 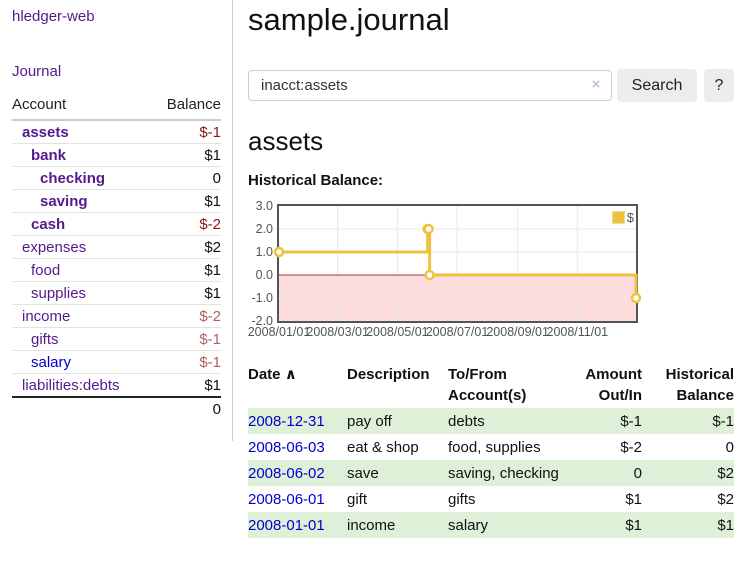 What do you see at coordinates (505, 473) in the screenshot?
I see `transaction-accounts: saving, checking` at bounding box center [505, 473].